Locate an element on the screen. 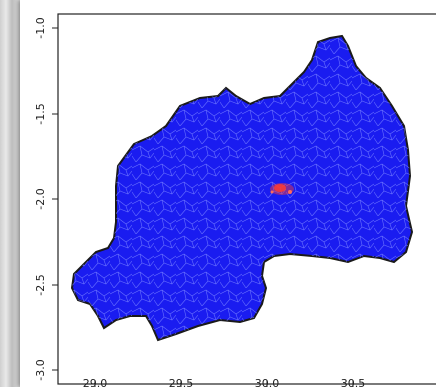  x-axis: 29.0 29.5 30.0 30.5 is located at coordinates (247, 382).